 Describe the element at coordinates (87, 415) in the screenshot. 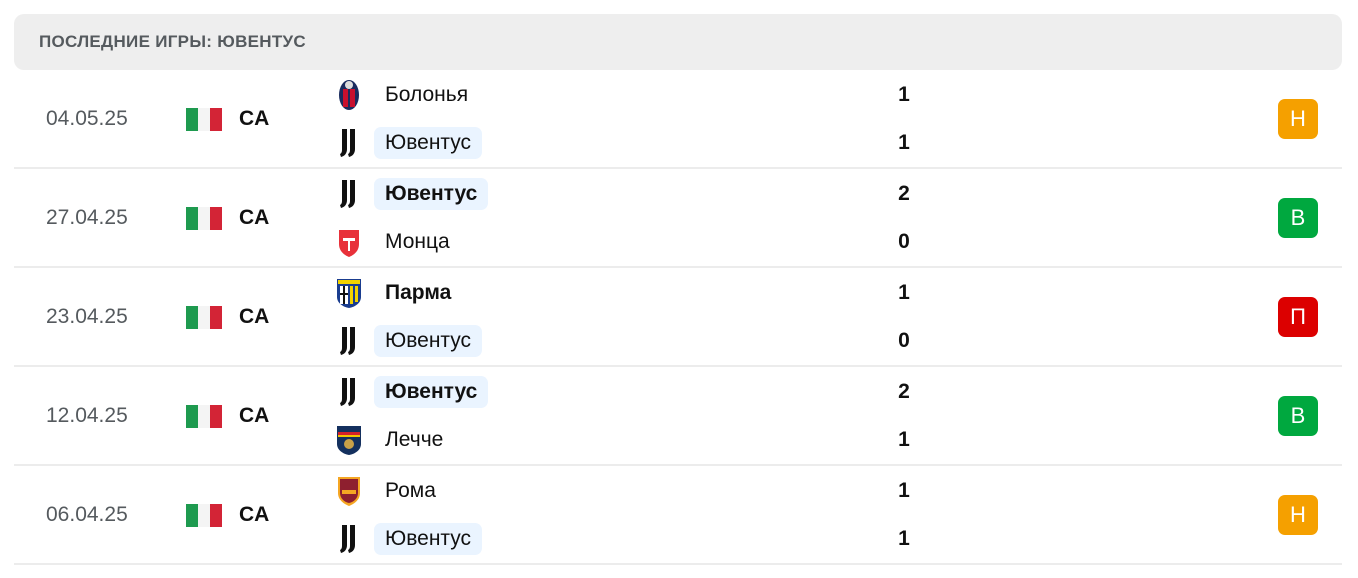

I see `match-date: 12.04.25` at that location.